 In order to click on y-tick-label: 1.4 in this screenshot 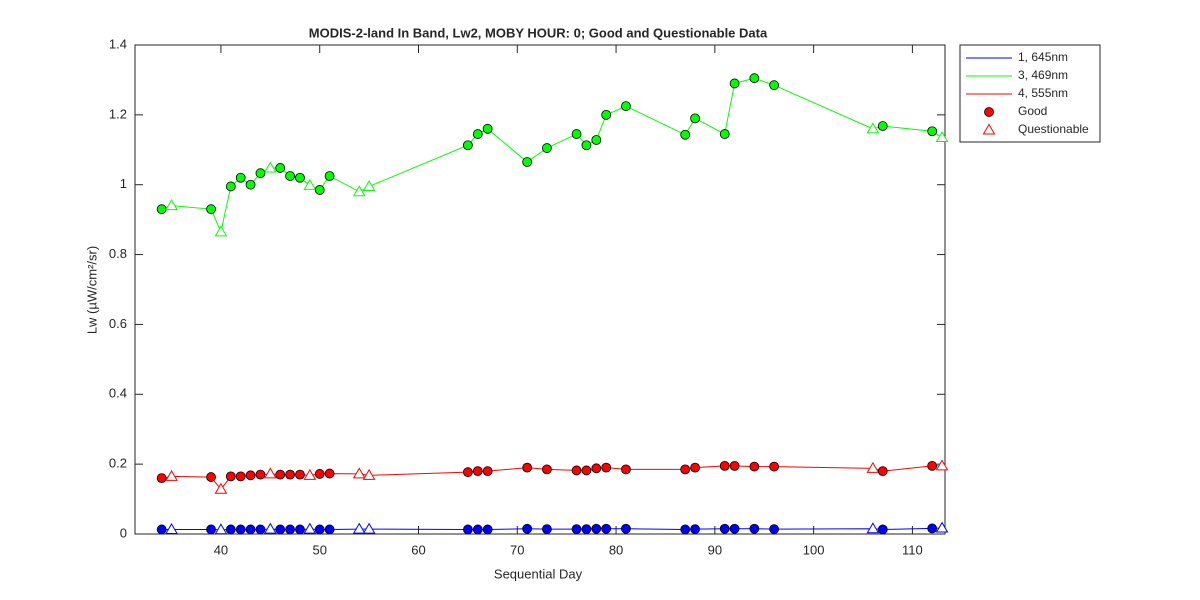, I will do `click(118, 43)`.